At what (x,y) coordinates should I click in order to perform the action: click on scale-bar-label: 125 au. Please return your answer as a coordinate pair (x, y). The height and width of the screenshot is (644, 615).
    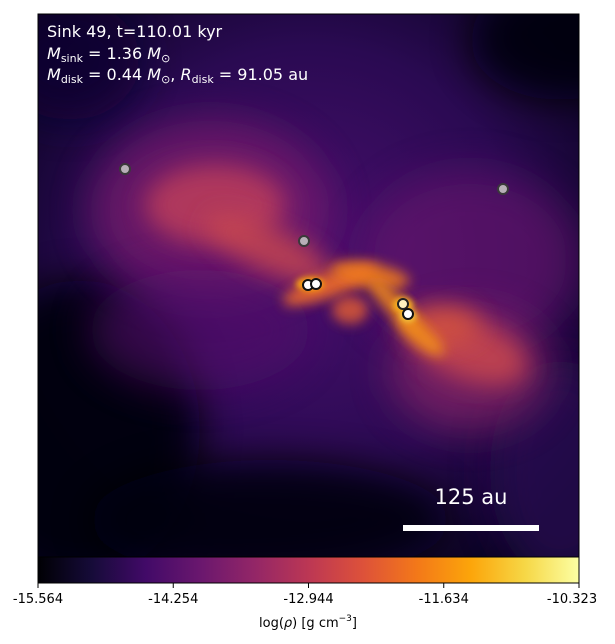
    Looking at the image, I should click on (471, 497).